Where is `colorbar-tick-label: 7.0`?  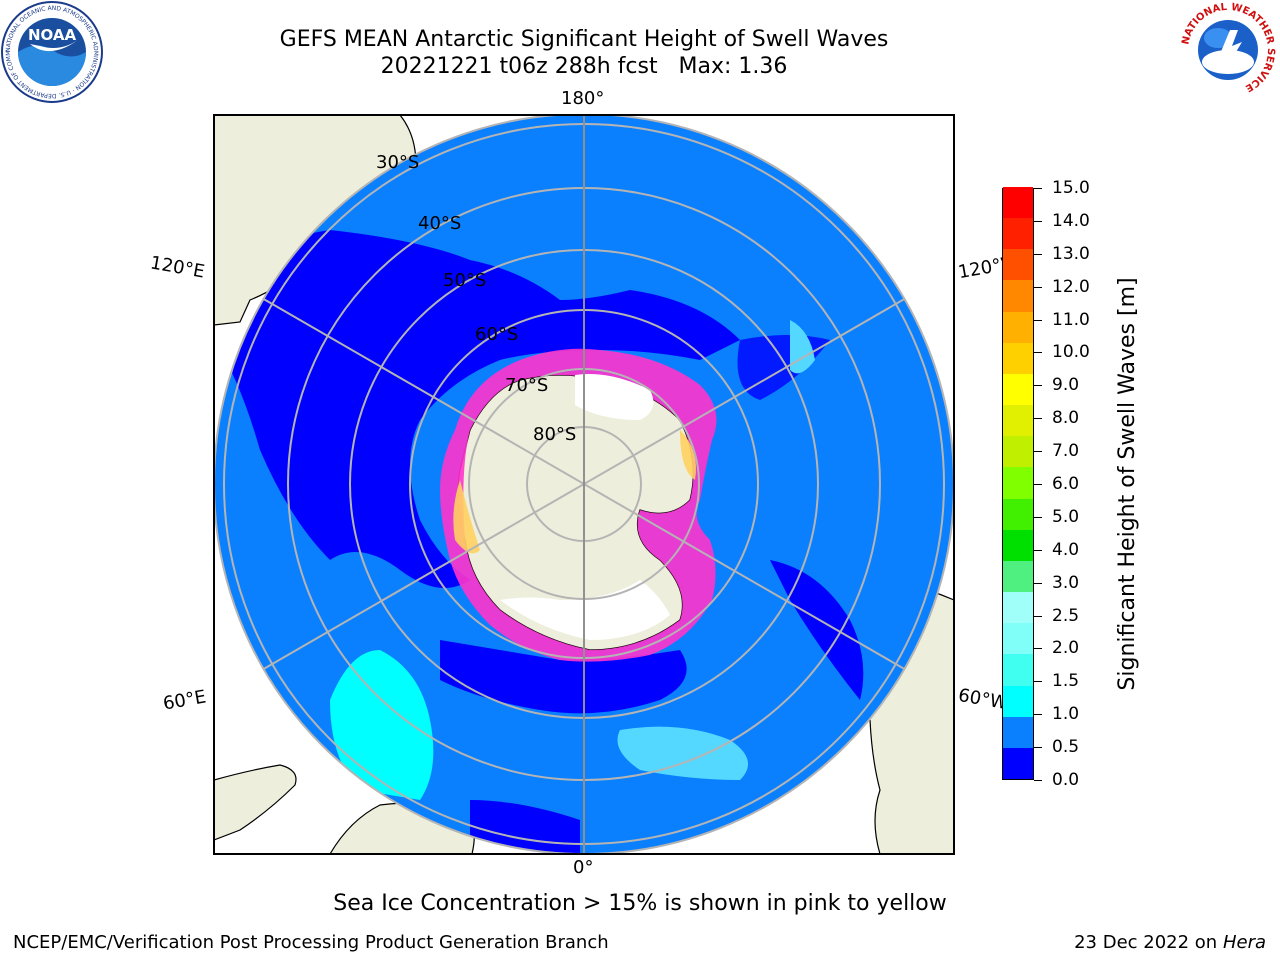 colorbar-tick-label: 7.0 is located at coordinates (1066, 451).